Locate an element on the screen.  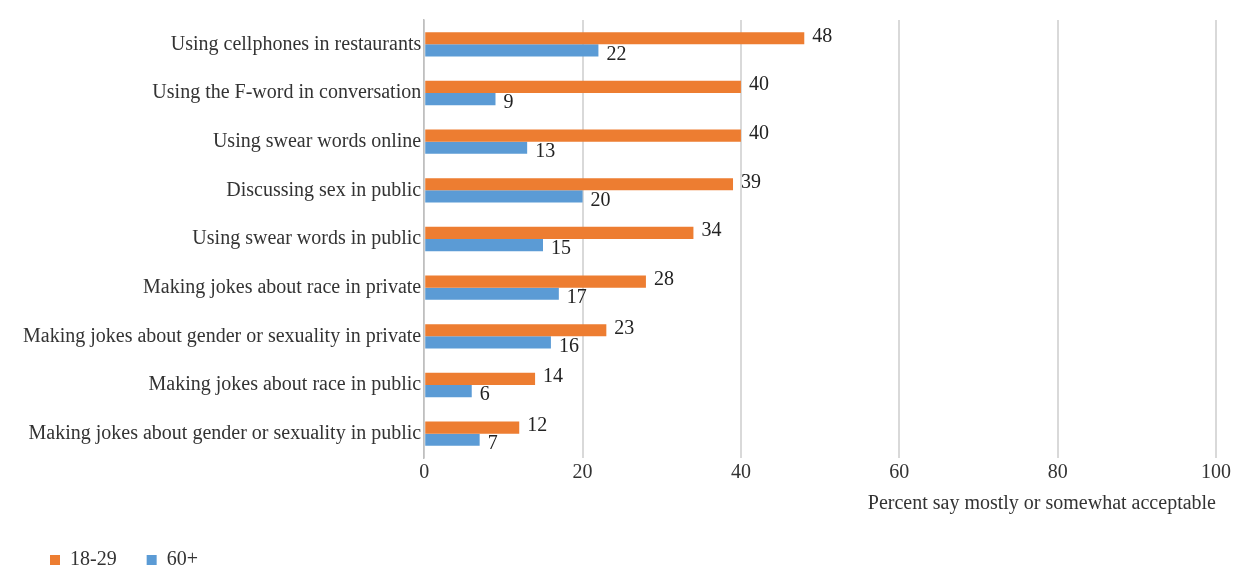
y-tick-label: Making jokes about gender or sexuality in public is located at coordinates (225, 432).